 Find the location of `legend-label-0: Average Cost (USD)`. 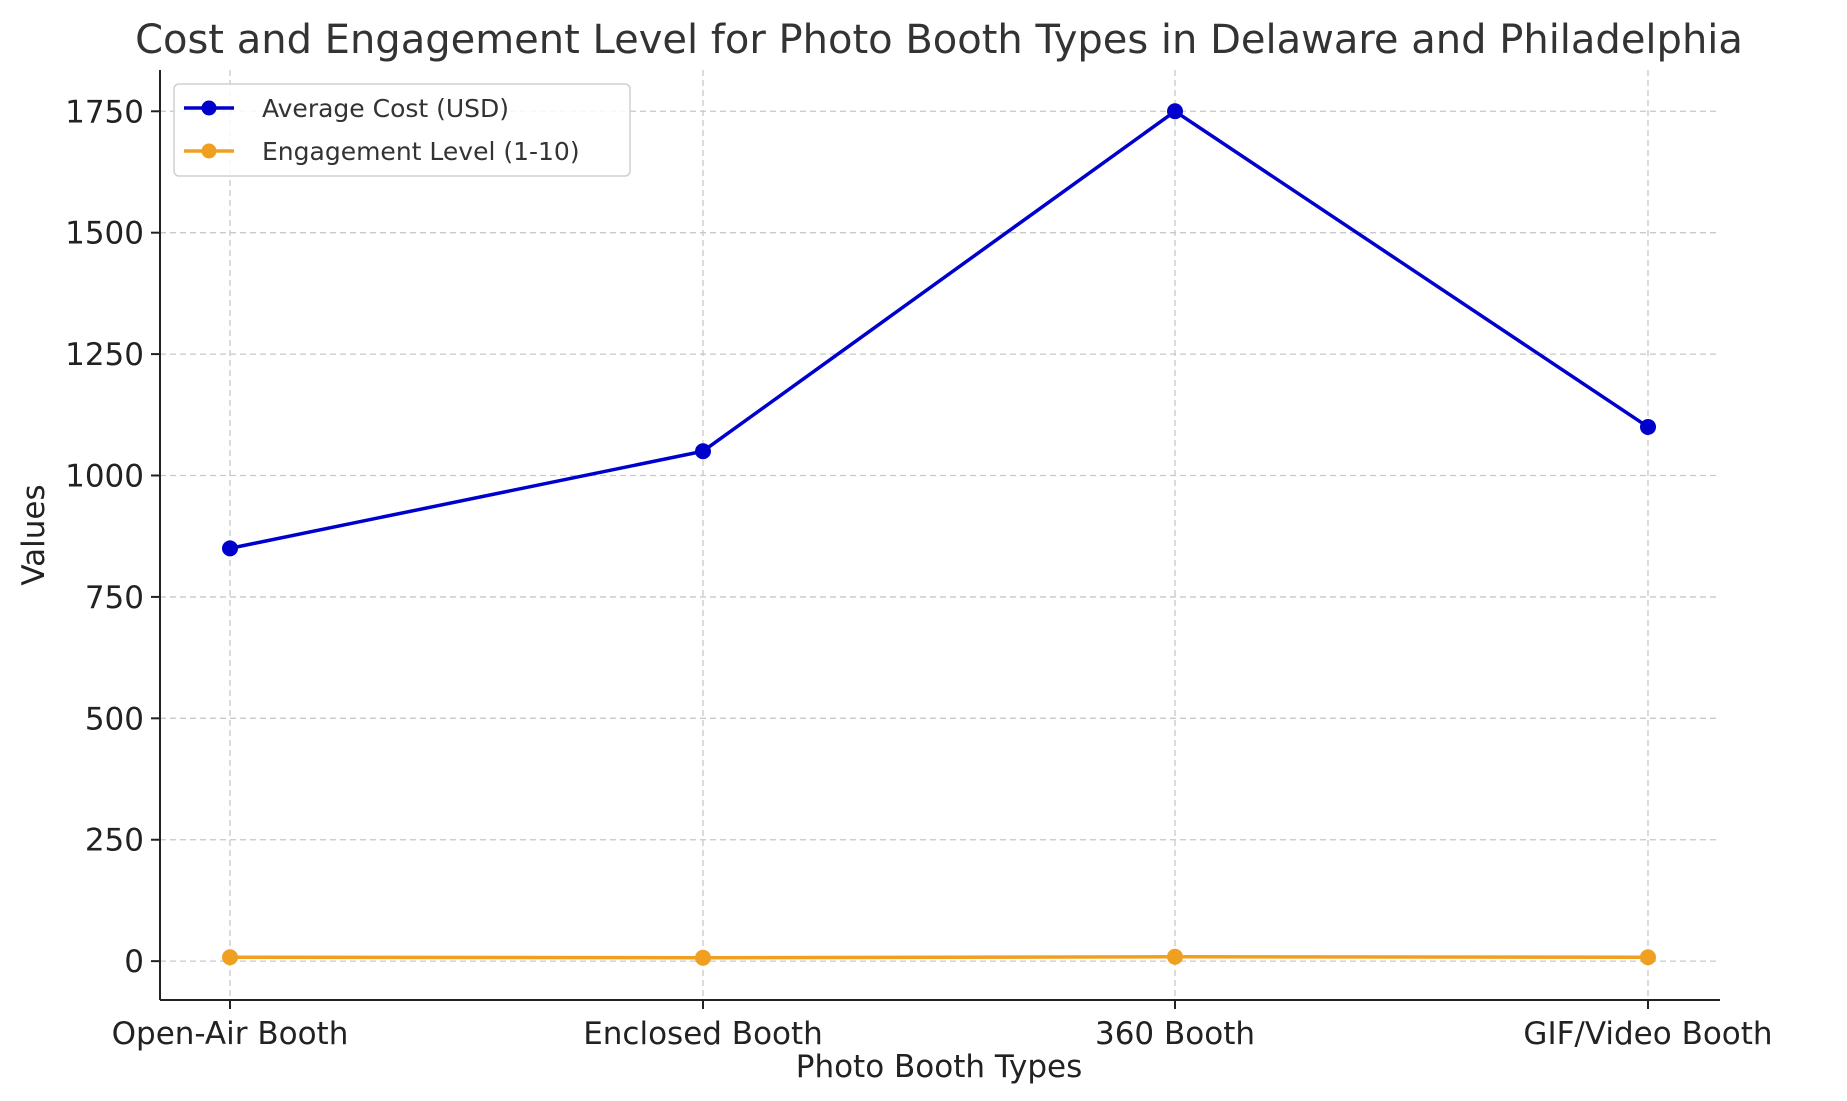

legend-label-0: Average Cost (USD) is located at coordinates (385, 108).